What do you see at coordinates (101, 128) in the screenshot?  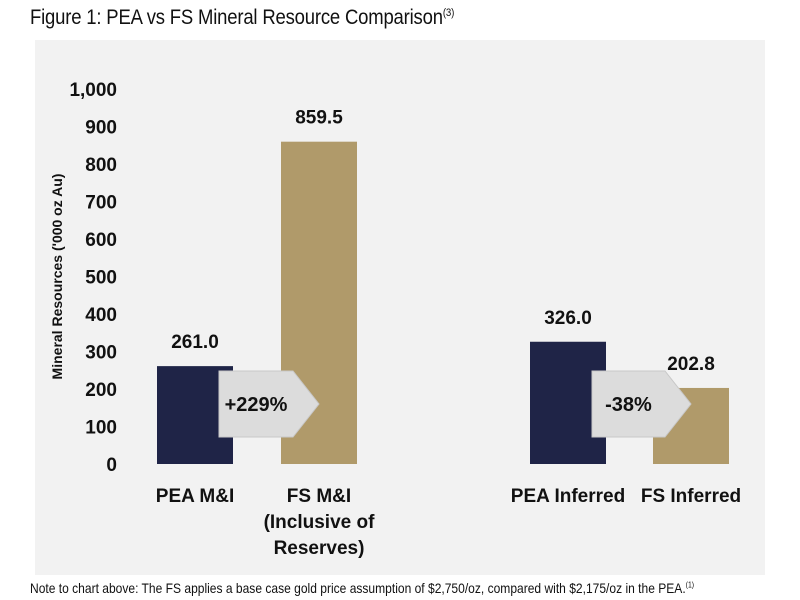 I see `y-tick-label: 900` at bounding box center [101, 128].